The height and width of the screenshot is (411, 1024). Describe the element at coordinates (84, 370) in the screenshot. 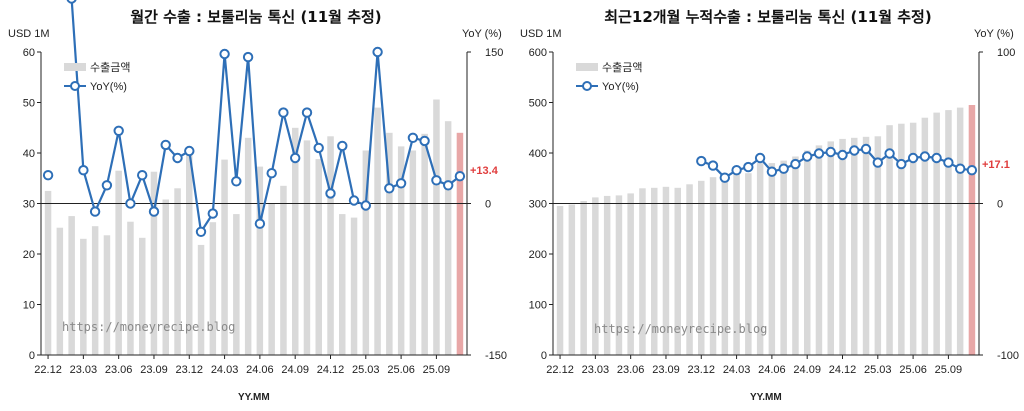

I see `x-tick-label: 23.03` at that location.